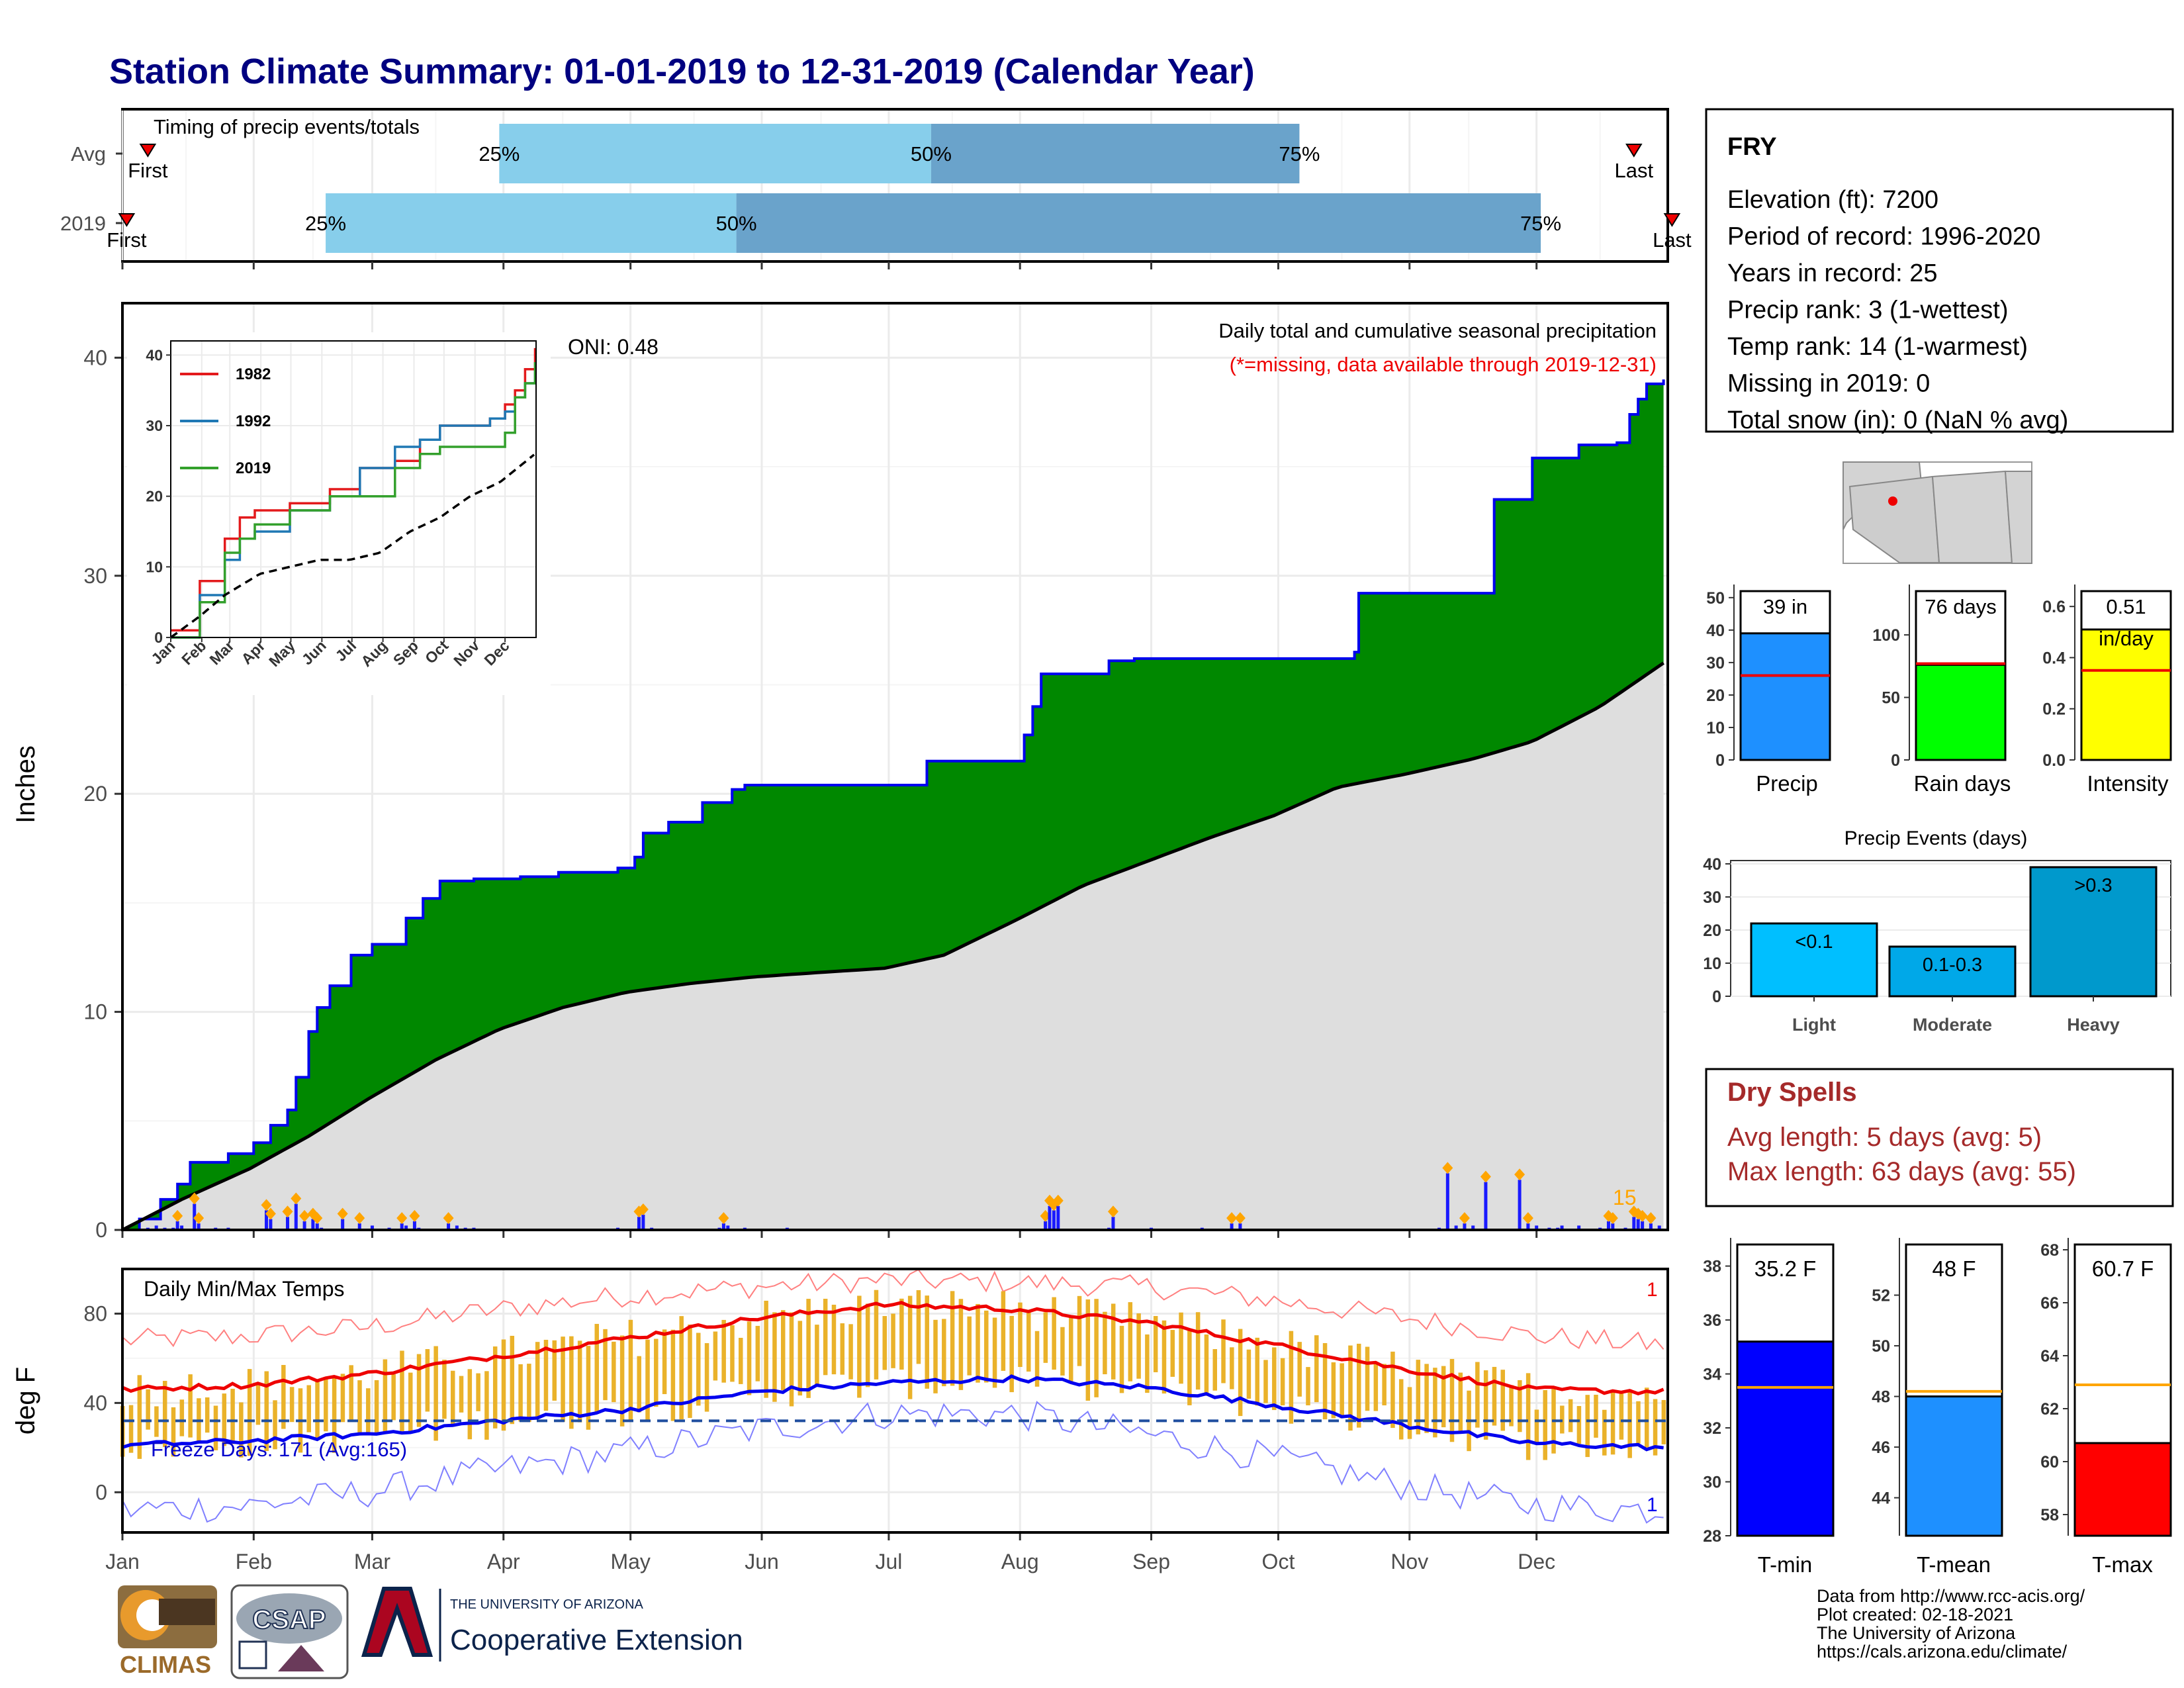 This screenshot has width=2184, height=1688. What do you see at coordinates (1786, 1438) in the screenshot?
I see `temp-summary-bar` at bounding box center [1786, 1438].